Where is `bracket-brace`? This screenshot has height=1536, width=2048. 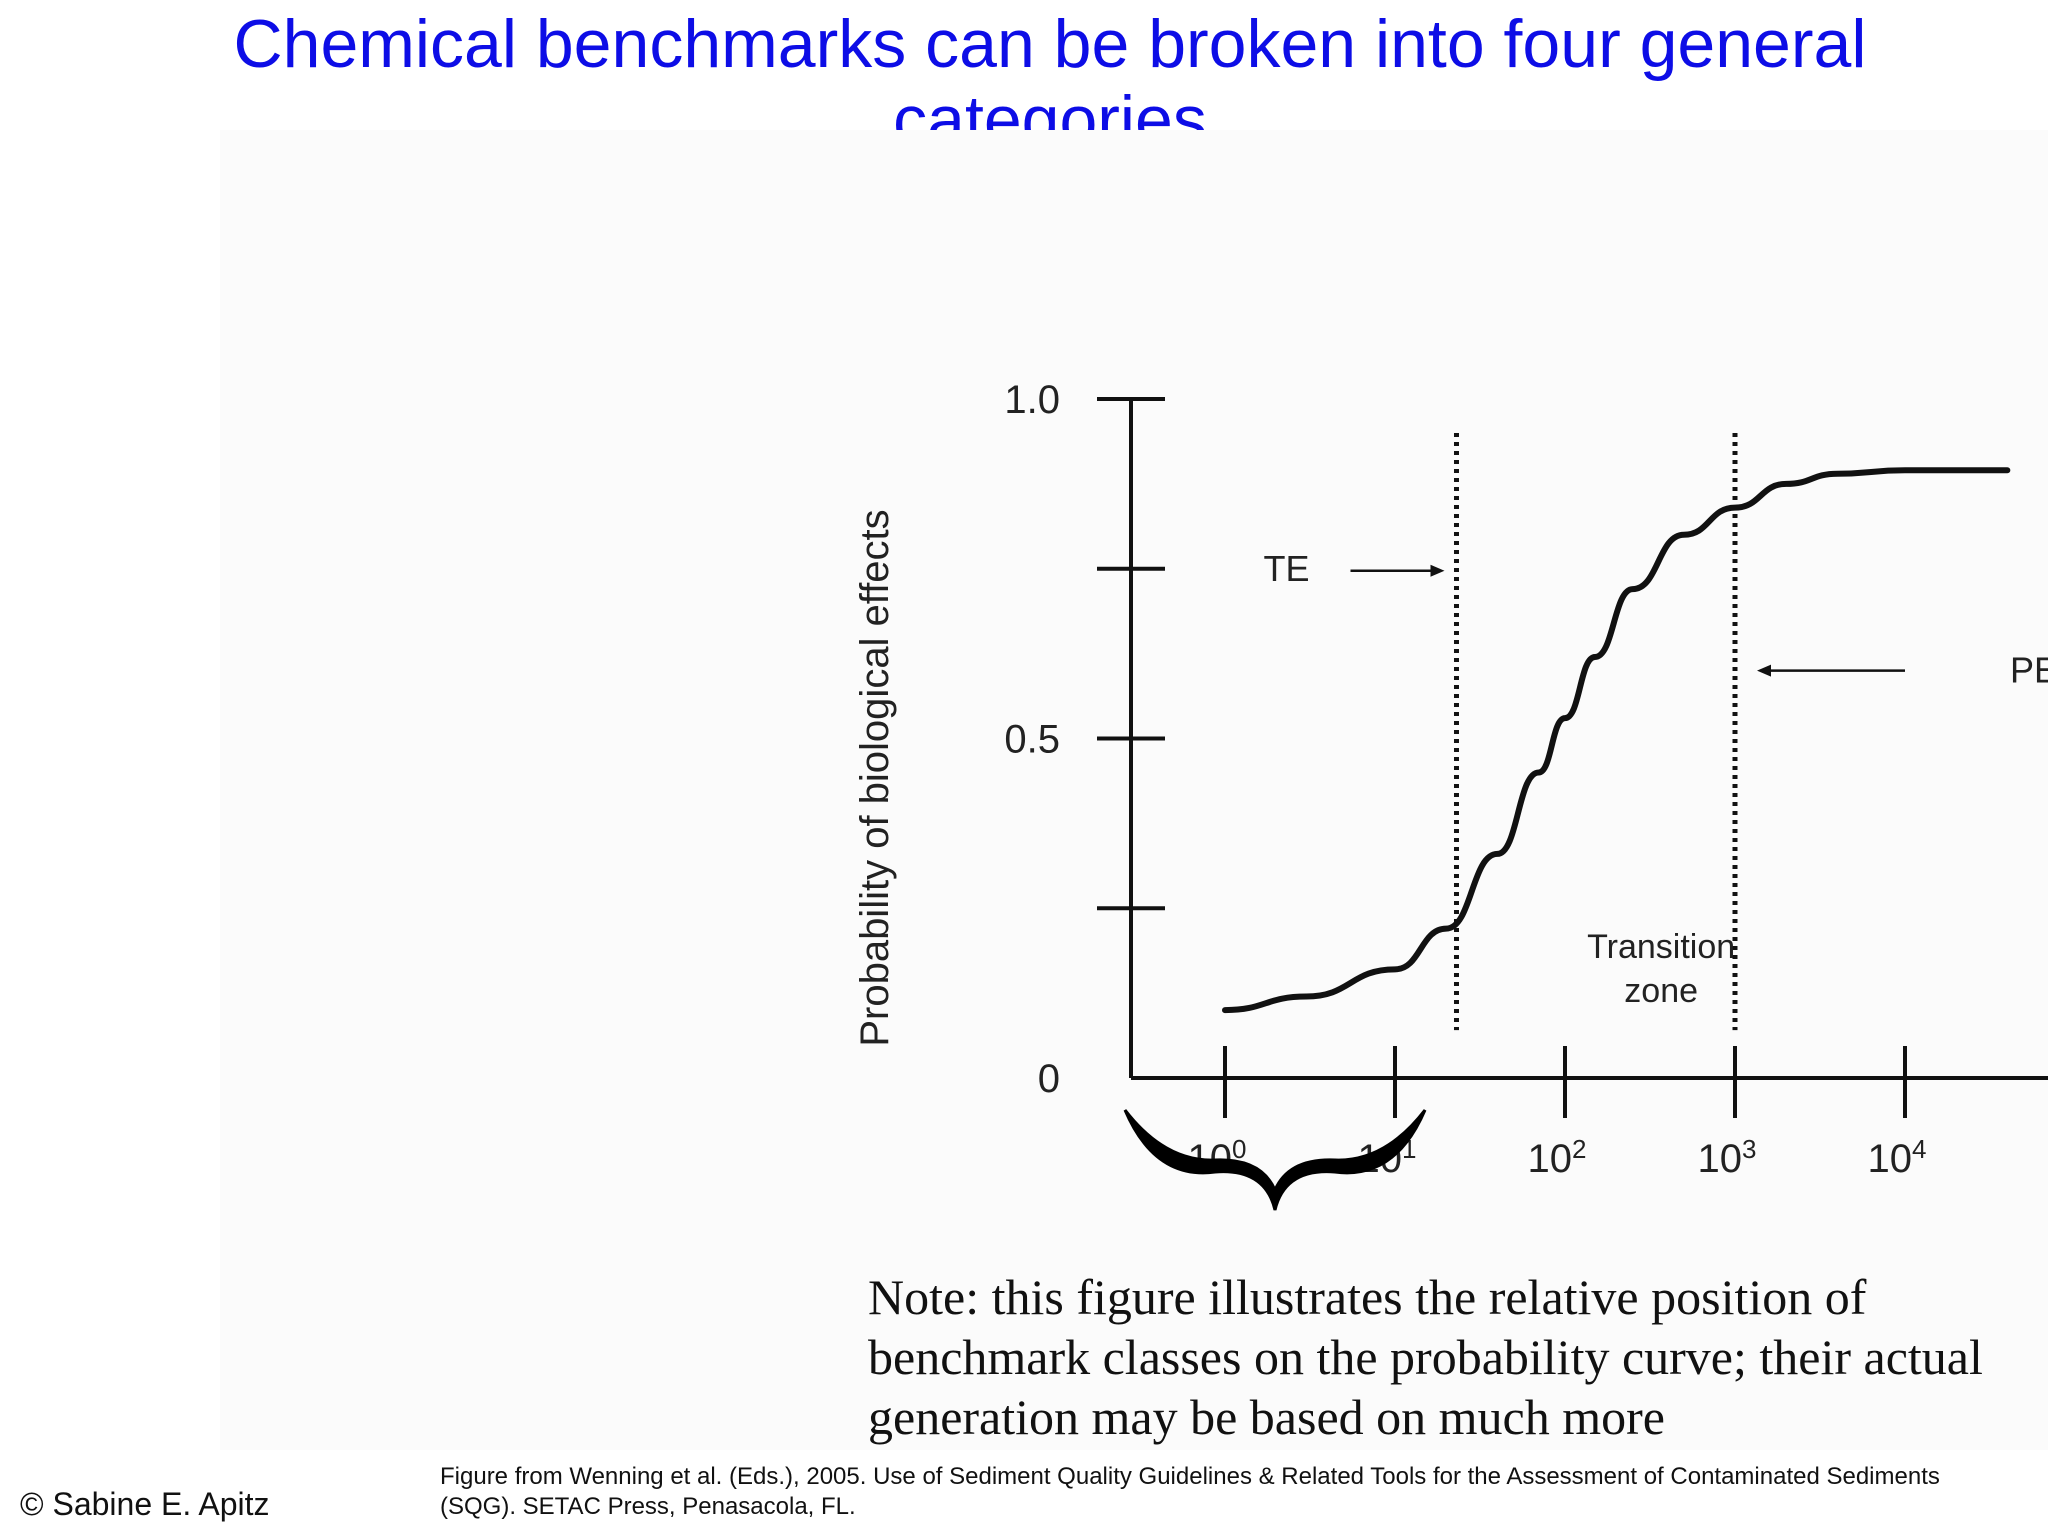
bracket-brace is located at coordinates (1275, 1160).